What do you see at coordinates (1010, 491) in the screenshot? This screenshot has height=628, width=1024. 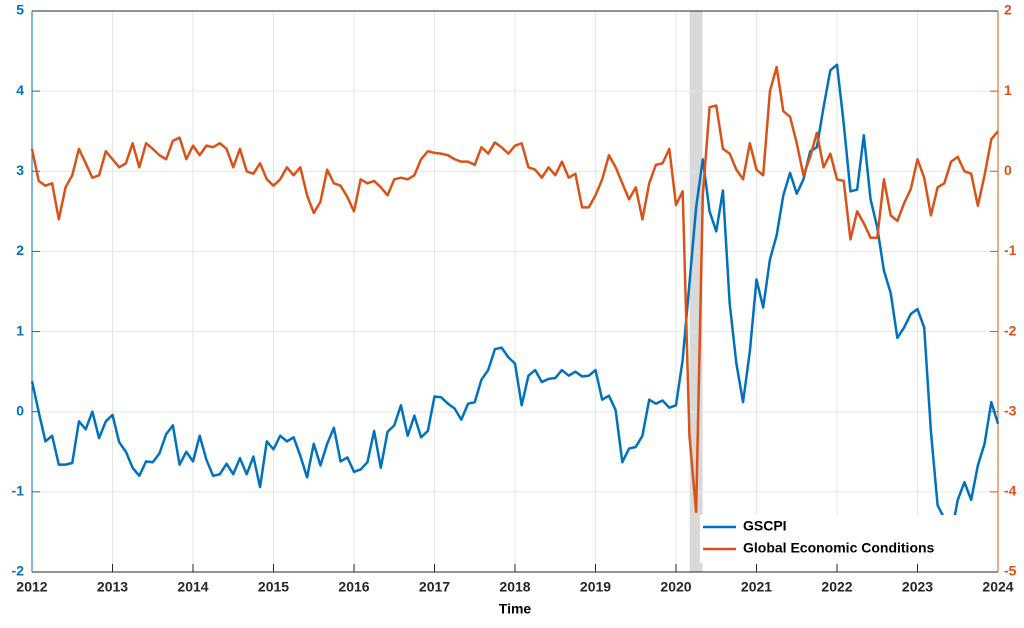 I see `y2-tick-label: -4` at bounding box center [1010, 491].